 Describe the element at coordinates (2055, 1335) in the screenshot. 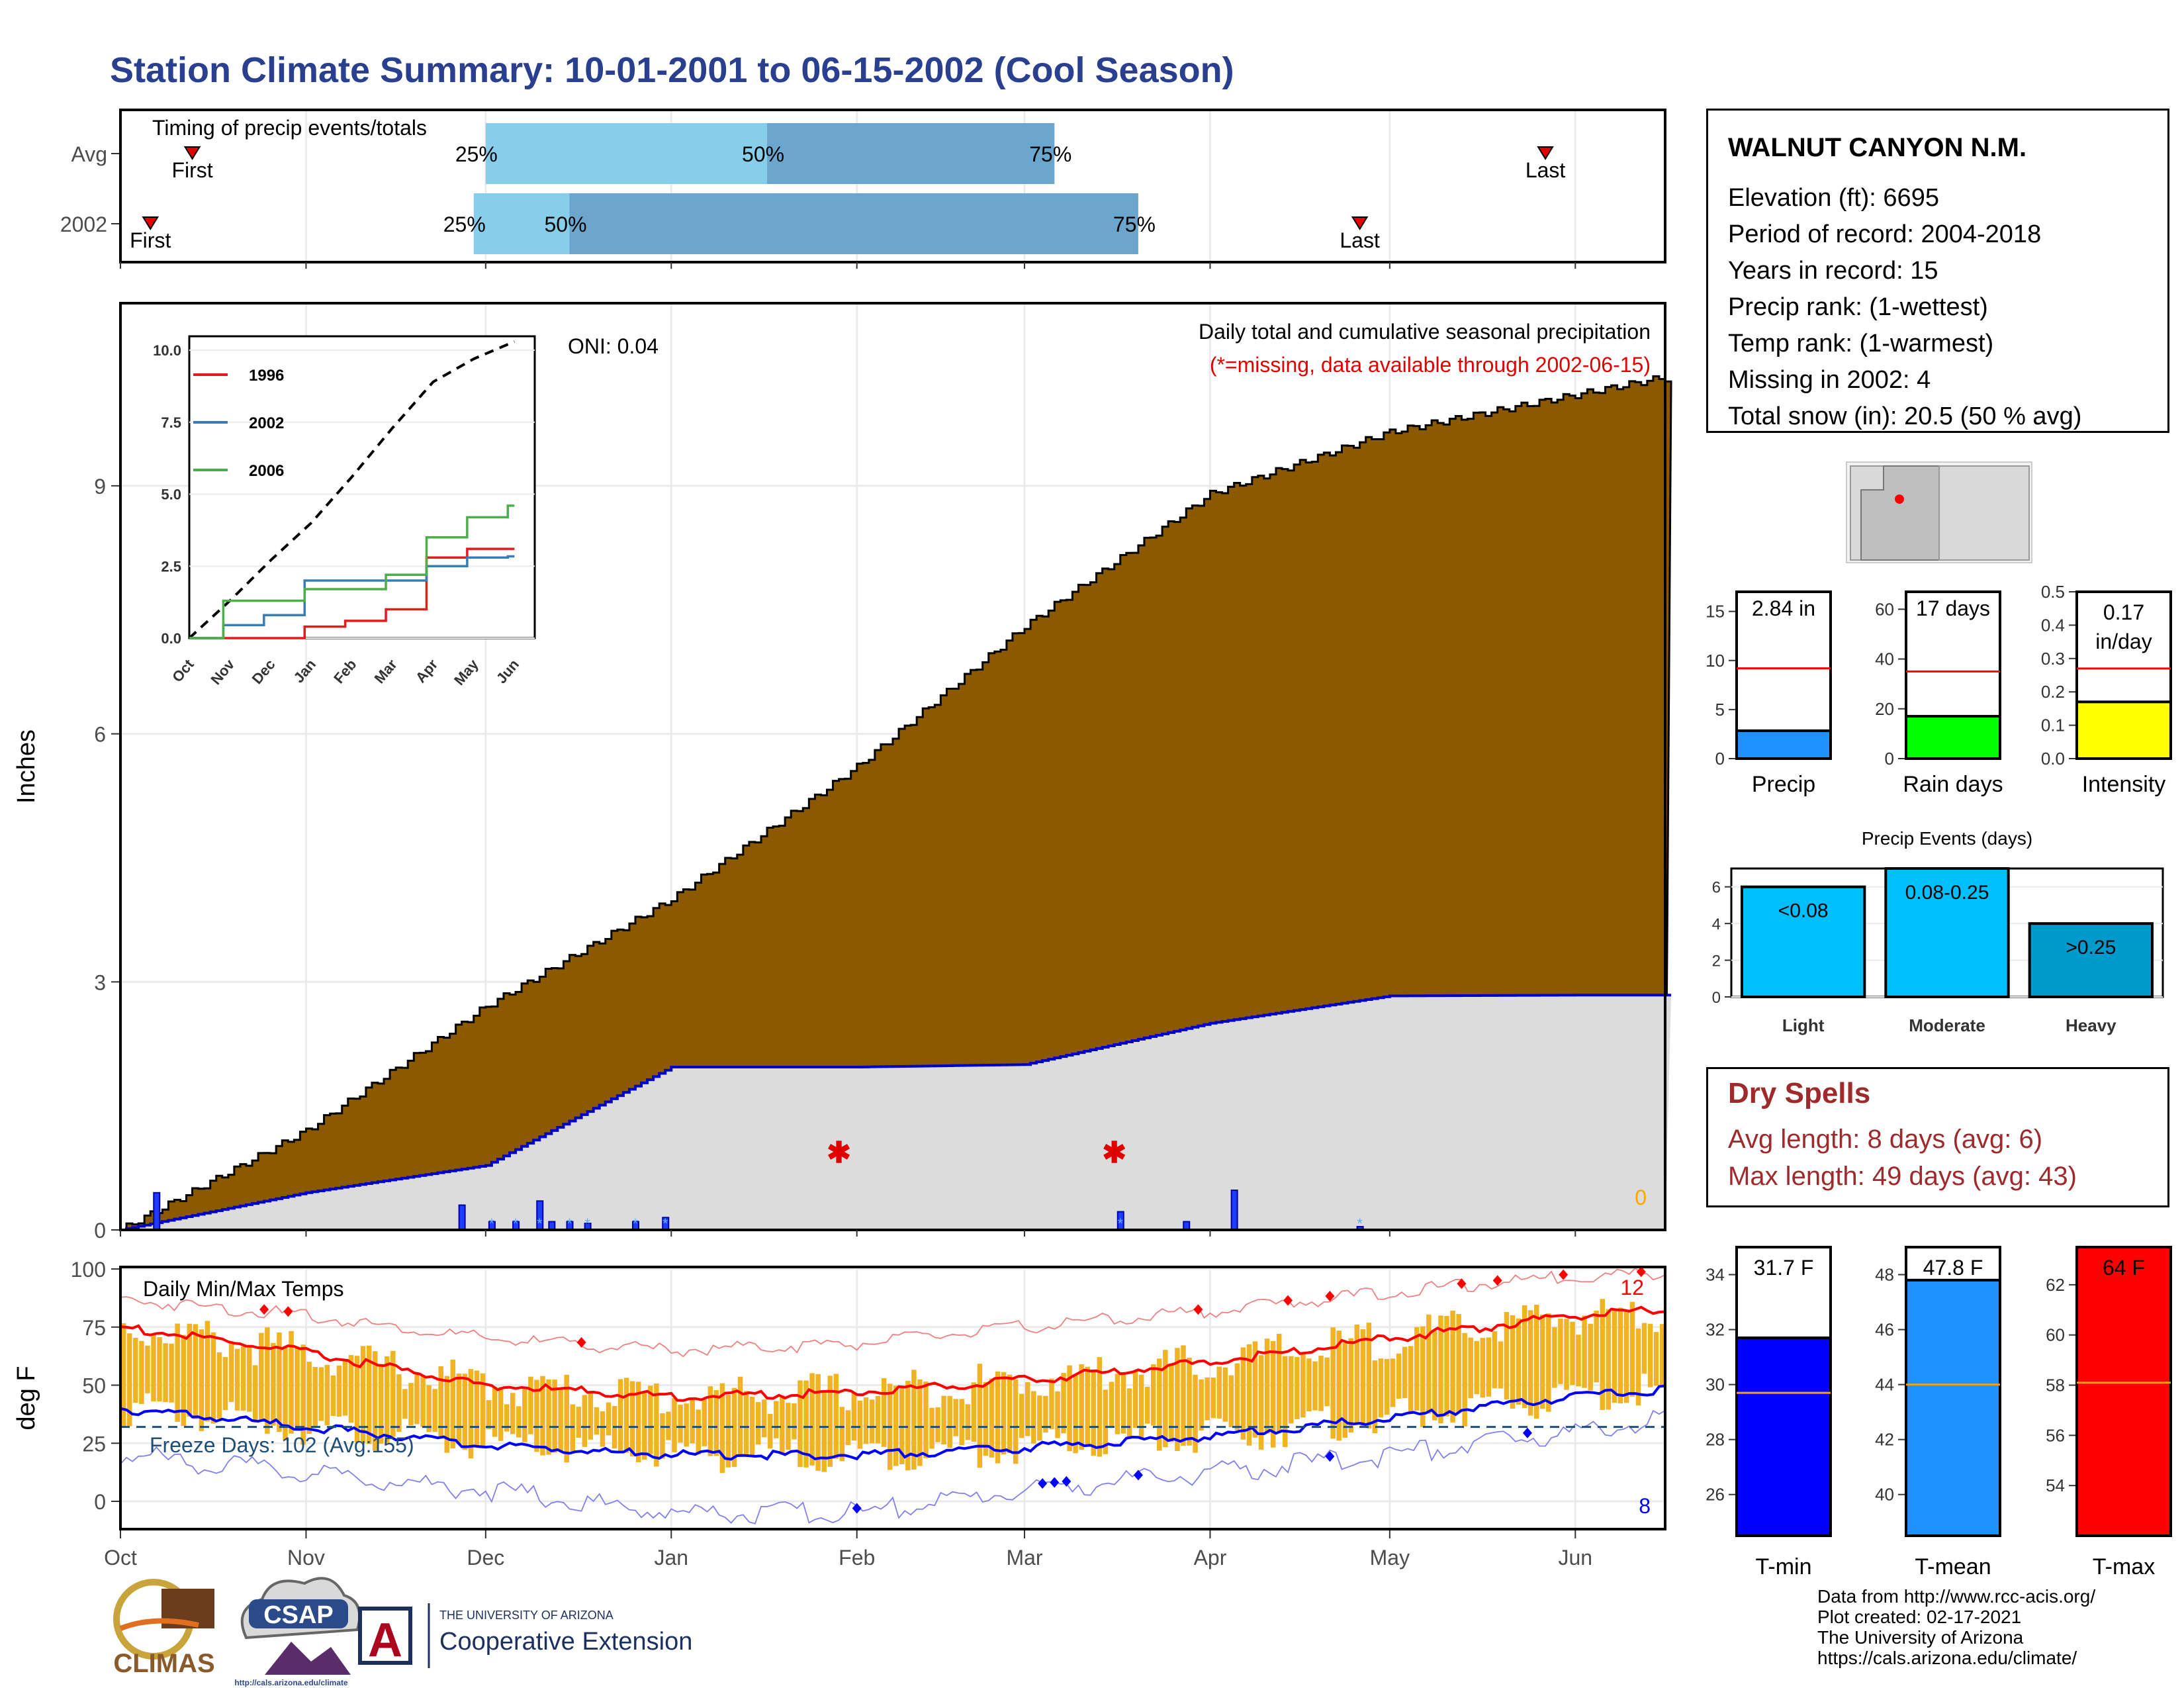

I see `t-max-ytick-label: 60` at that location.